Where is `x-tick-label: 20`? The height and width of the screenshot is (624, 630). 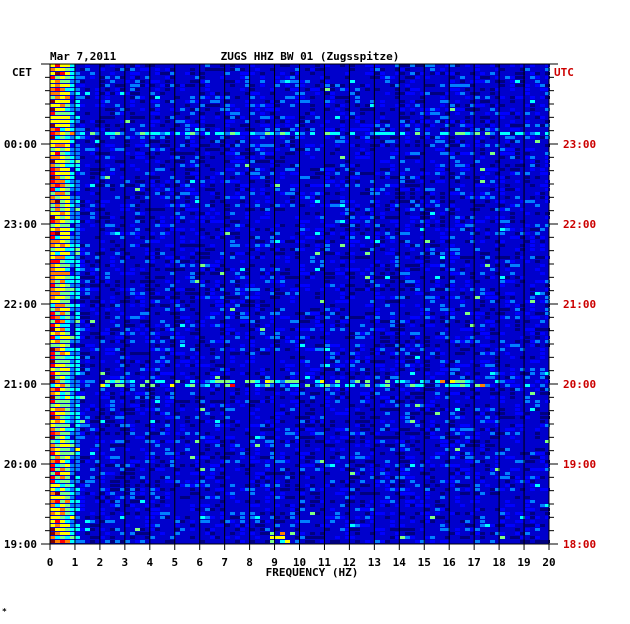
x-tick-label: 20 is located at coordinates (548, 562).